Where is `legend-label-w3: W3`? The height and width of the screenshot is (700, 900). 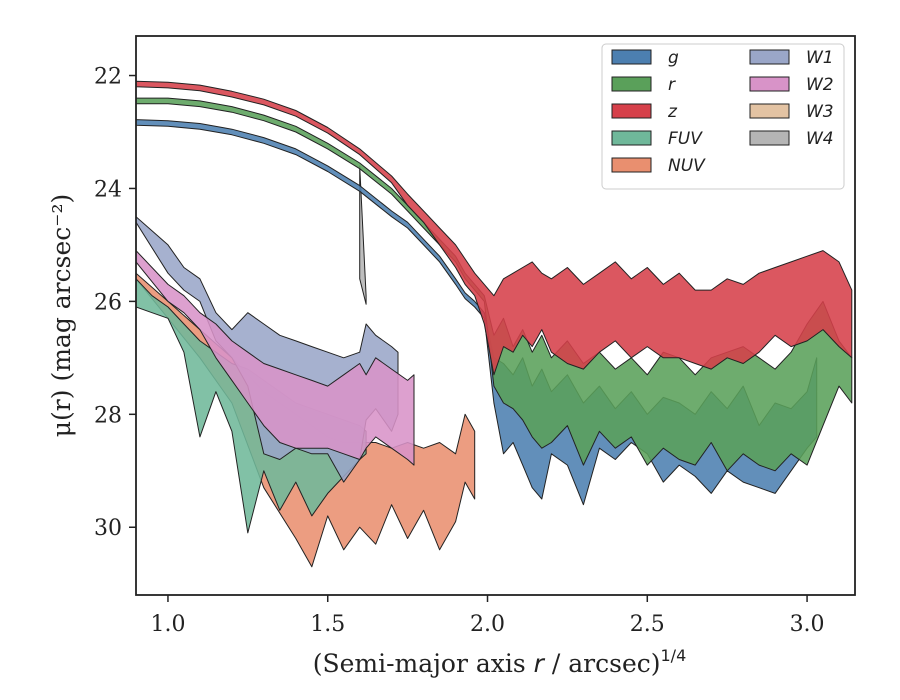 legend-label-w3: W3 is located at coordinates (820, 112).